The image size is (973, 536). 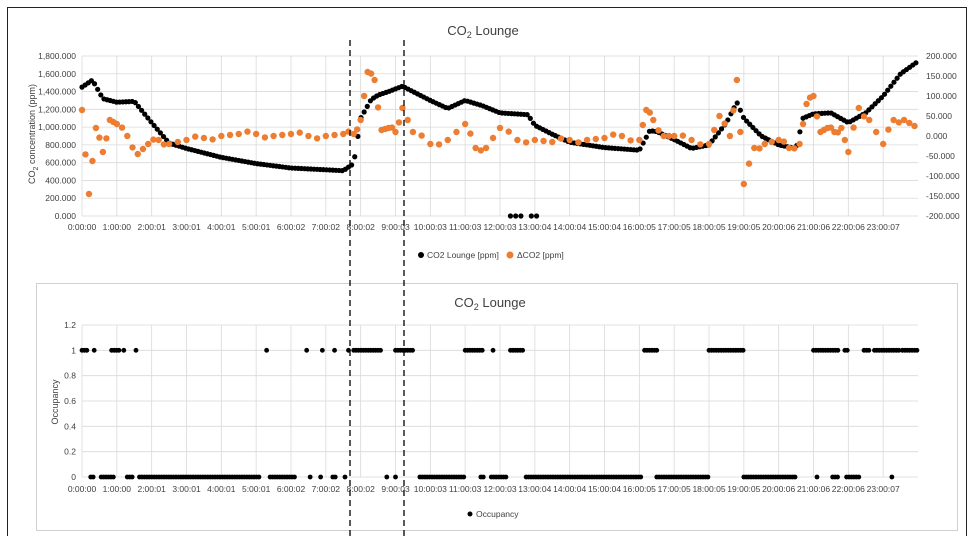 What do you see at coordinates (674, 227) in the screenshot?
I see `x-tick-label: 17:00:05` at bounding box center [674, 227].